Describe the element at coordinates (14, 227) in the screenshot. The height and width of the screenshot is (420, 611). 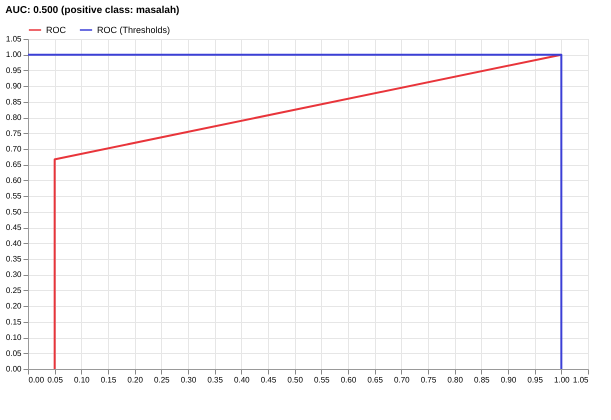
I see `y-tick-label: 0.45` at that location.